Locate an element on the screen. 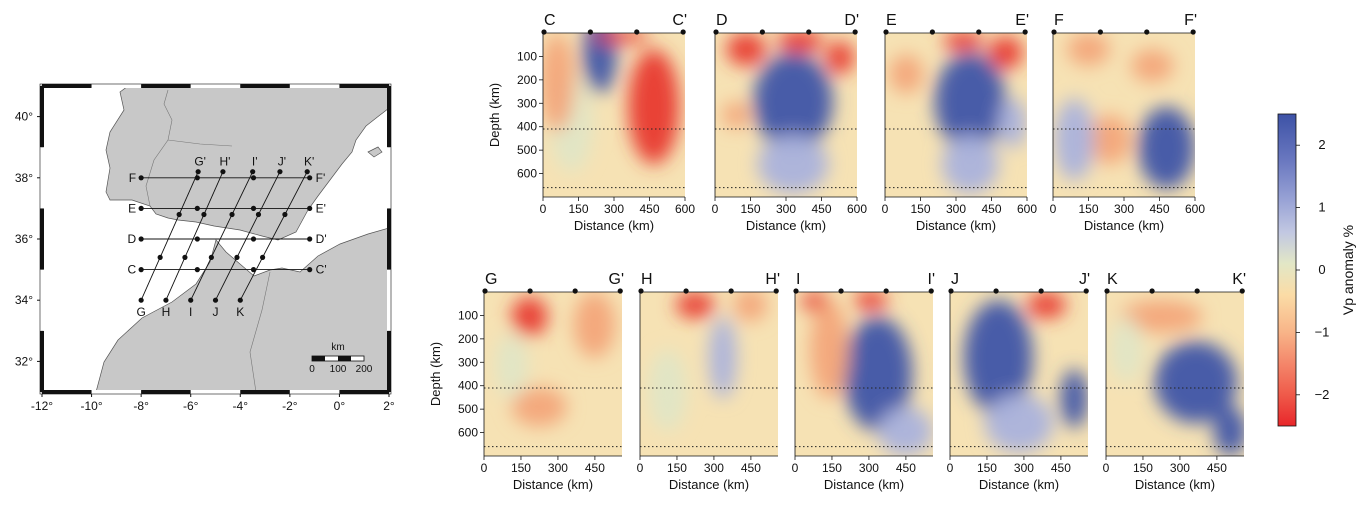 This screenshot has width=1361, height=506. lon-tick-label: -6° is located at coordinates (191, 406).